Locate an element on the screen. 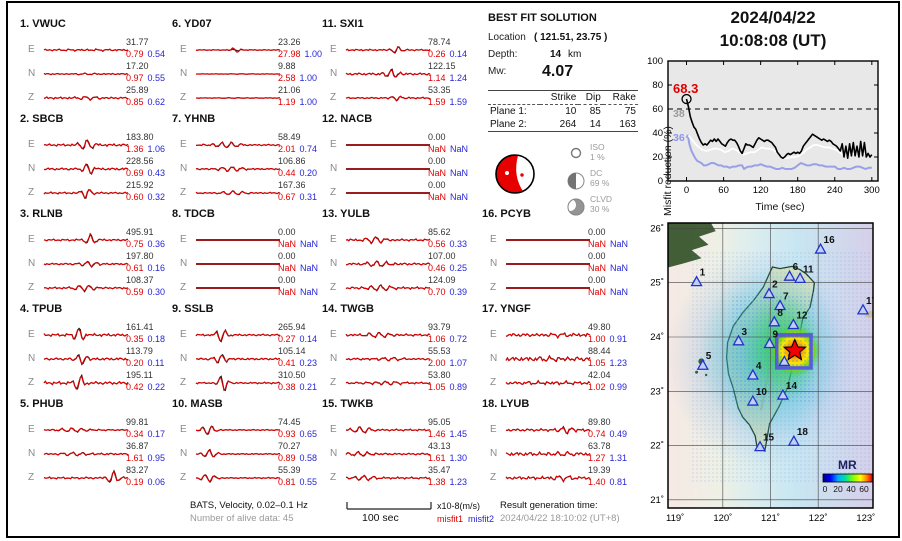 This screenshot has height=541, width=902. misfit1-value: 1.40 is located at coordinates (597, 482).